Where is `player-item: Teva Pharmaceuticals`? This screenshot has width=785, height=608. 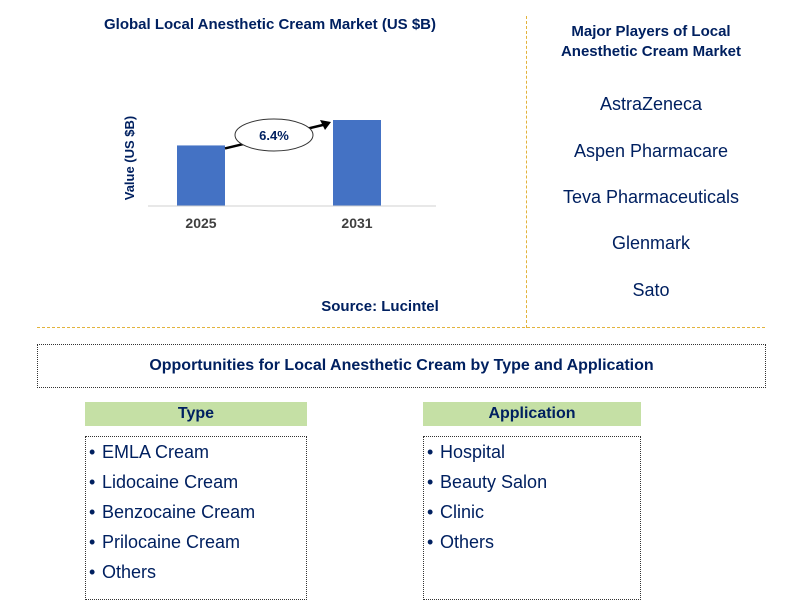
player-item: Teva Pharmaceuticals is located at coordinates (651, 197).